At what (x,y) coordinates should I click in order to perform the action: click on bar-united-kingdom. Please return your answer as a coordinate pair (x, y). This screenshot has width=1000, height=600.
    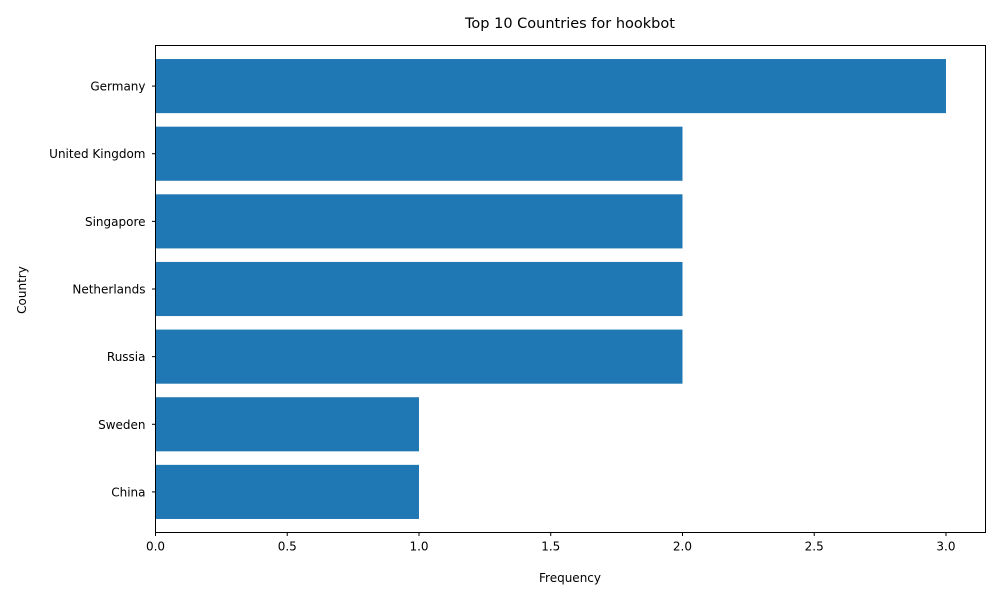
    Looking at the image, I should click on (419, 153).